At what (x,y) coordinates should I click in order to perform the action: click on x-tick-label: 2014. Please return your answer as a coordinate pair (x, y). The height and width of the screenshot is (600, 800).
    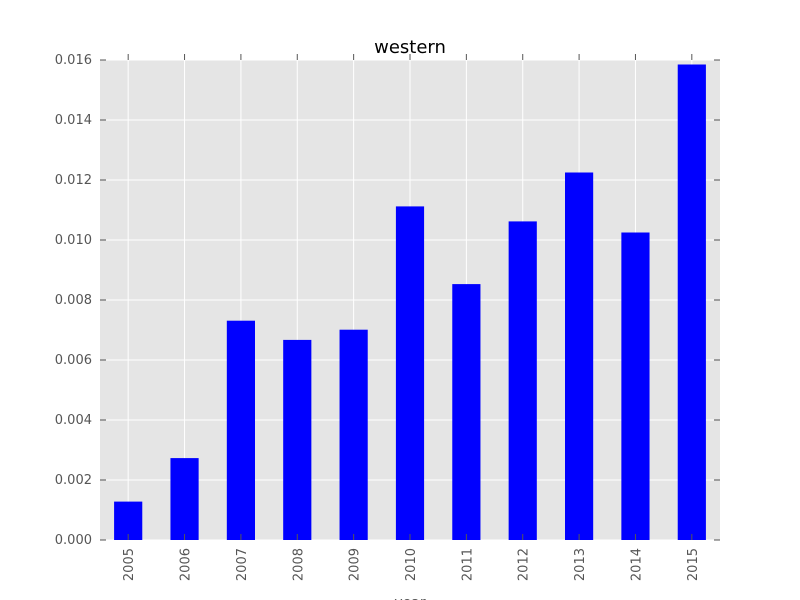
    Looking at the image, I should click on (636, 564).